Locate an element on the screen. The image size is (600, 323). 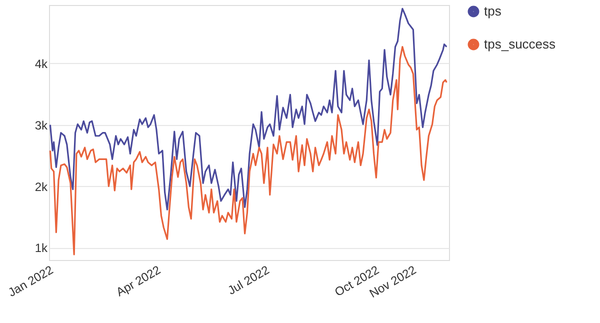
legend-label: tps is located at coordinates (493, 11).